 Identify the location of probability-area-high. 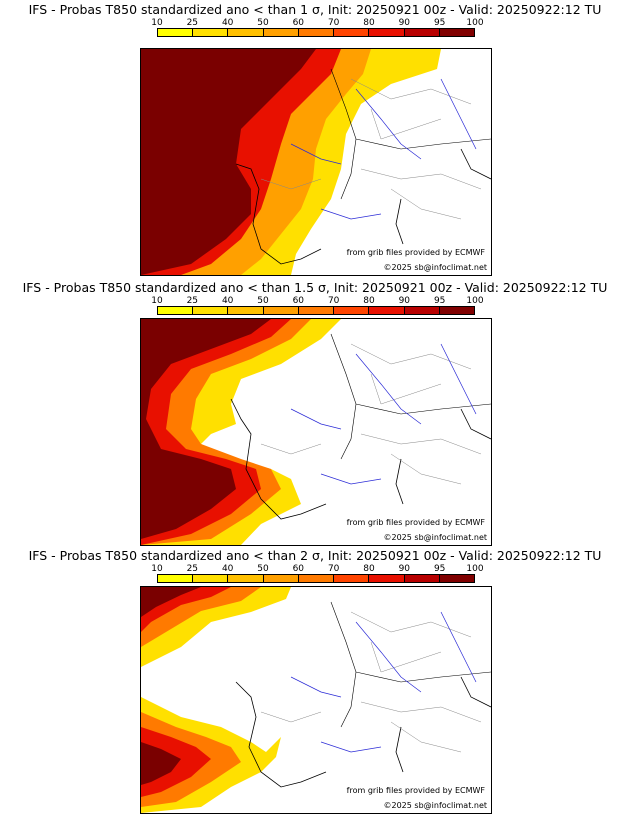
(186, 692).